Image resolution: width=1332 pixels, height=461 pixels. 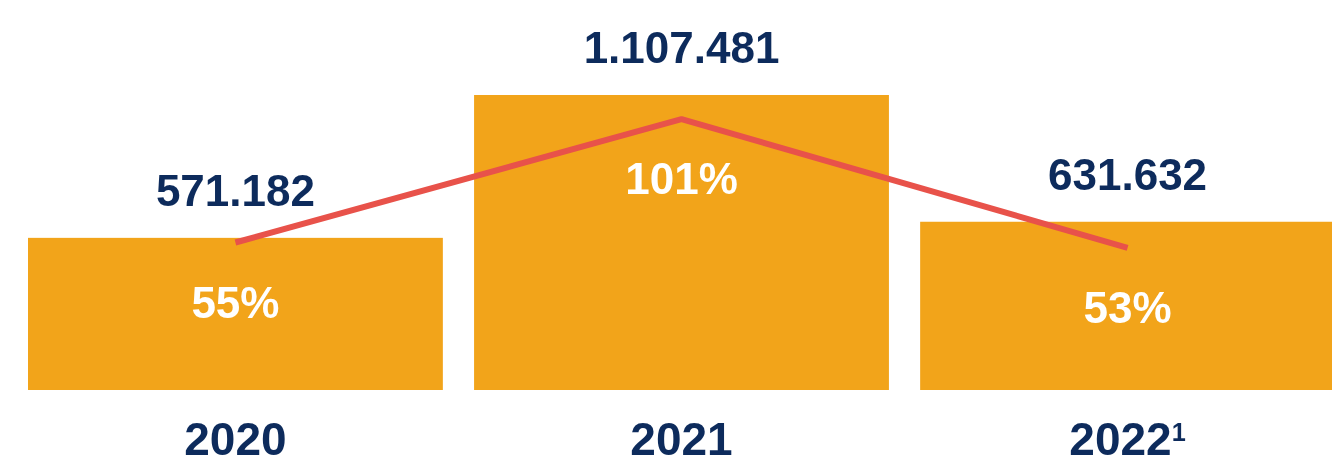 What do you see at coordinates (1127, 307) in the screenshot?
I see `data-label: 53%` at bounding box center [1127, 307].